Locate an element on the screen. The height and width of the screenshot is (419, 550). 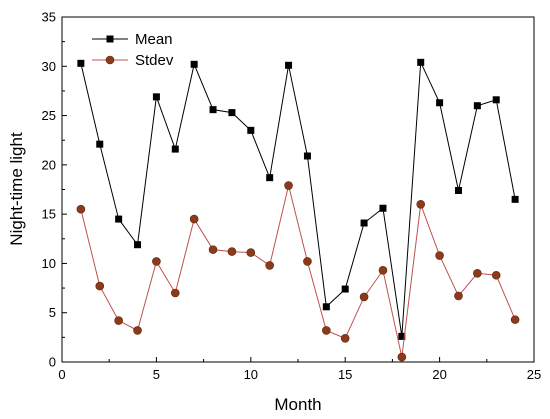
y-axis: 0 5 10 15 20 25 30 35 is located at coordinates (54, 190).